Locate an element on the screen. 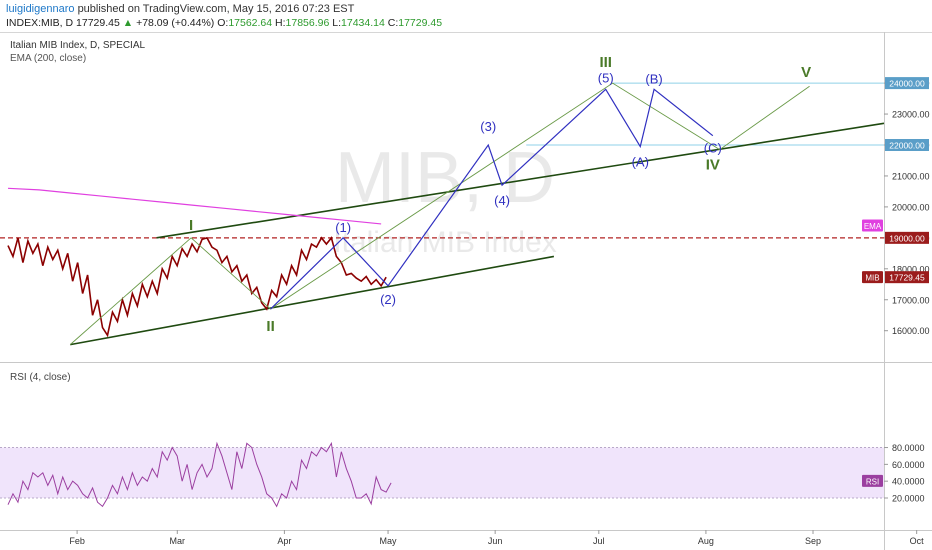 This screenshot has width=932, height=550. rsi-series is located at coordinates (199, 474).